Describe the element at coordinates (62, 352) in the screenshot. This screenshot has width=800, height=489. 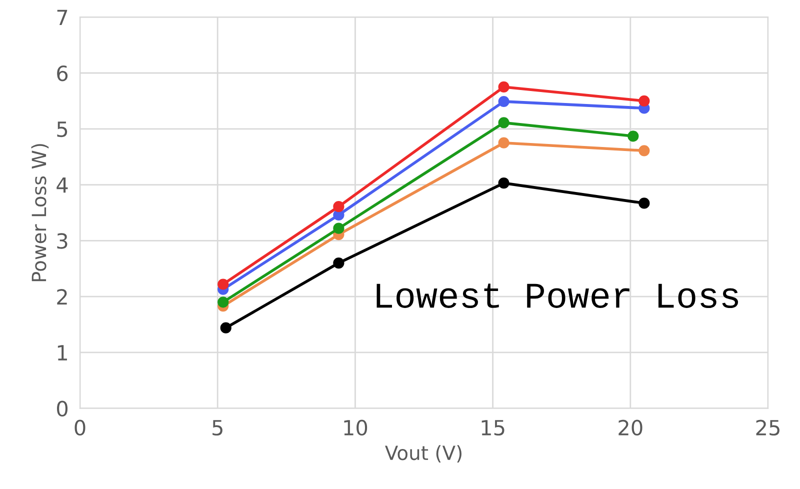
I see `y-tick-label: 1` at that location.